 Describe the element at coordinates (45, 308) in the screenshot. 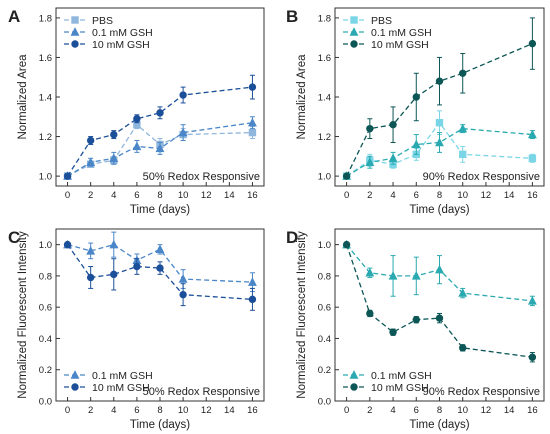

I see `y-tick-label: 0.6` at that location.